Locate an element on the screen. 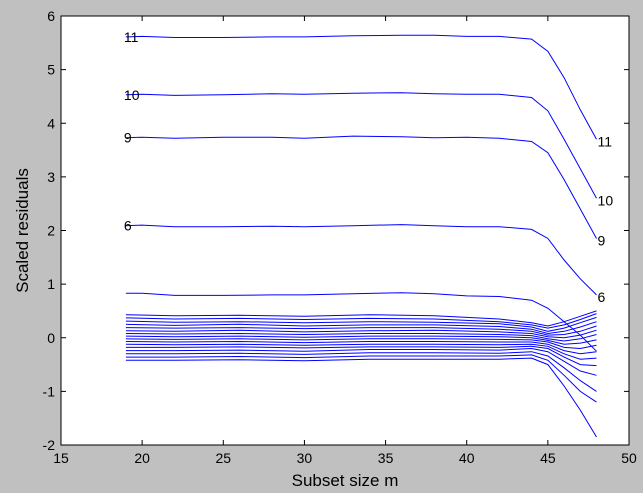 The height and width of the screenshot is (493, 643). y-tick-label: 3 is located at coordinates (51, 177).